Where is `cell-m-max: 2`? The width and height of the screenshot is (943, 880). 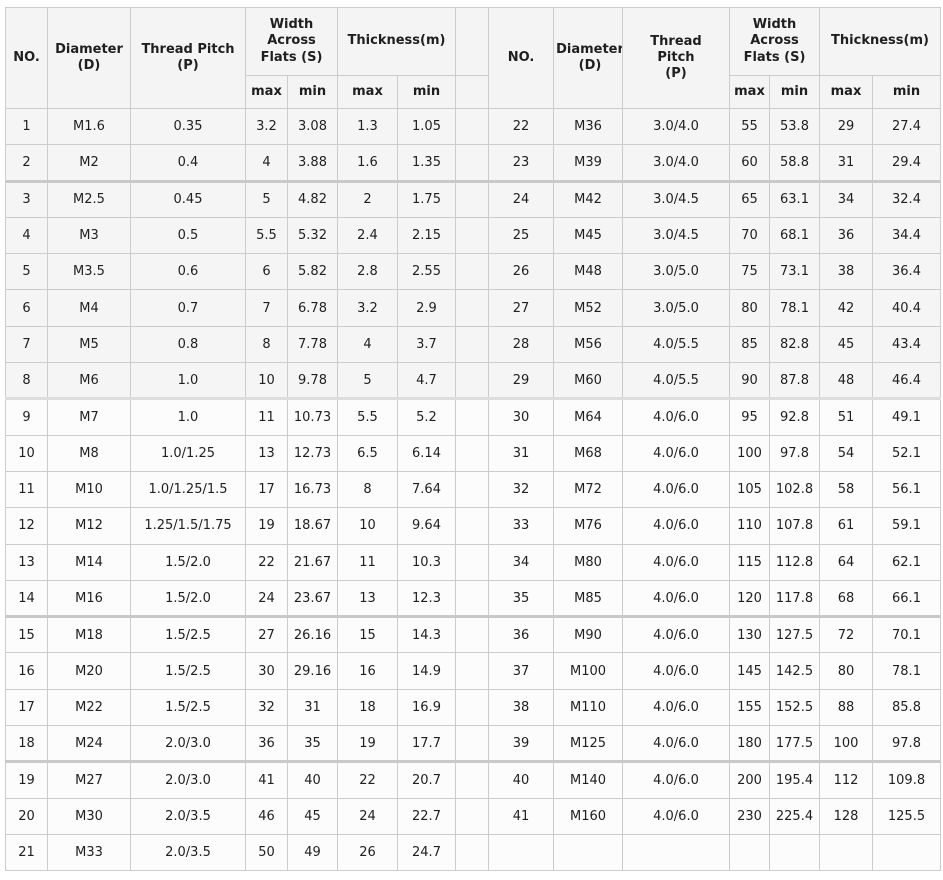
cell-m-max: 2 is located at coordinates (367, 199).